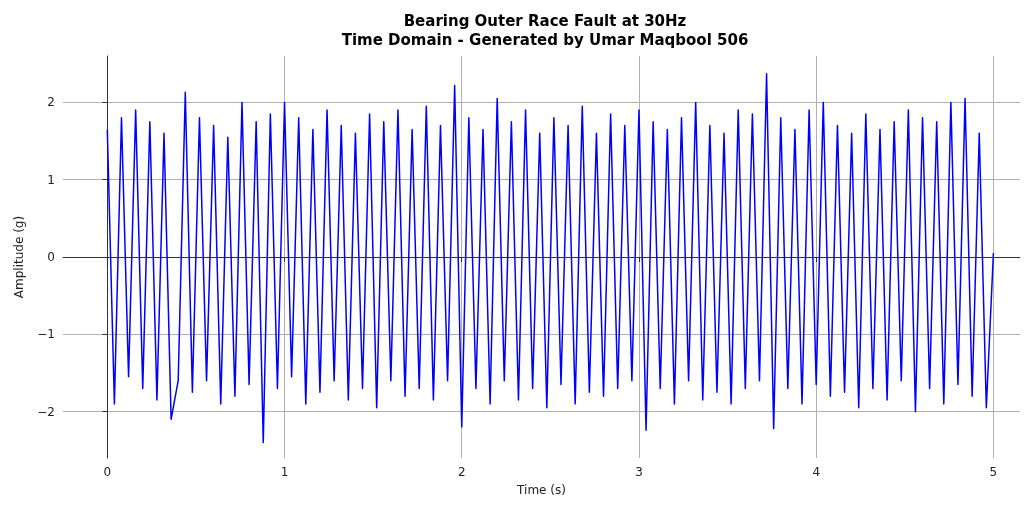 The image size is (1036, 508). What do you see at coordinates (639, 472) in the screenshot?
I see `x-tick-label: 3` at bounding box center [639, 472].